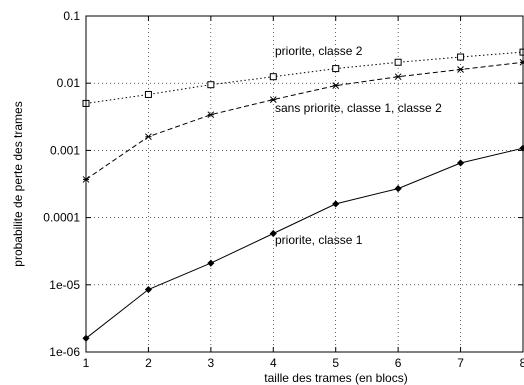 This screenshot has height=385, width=524. I want to click on y-tick-label: 1e-06, so click(64, 352).